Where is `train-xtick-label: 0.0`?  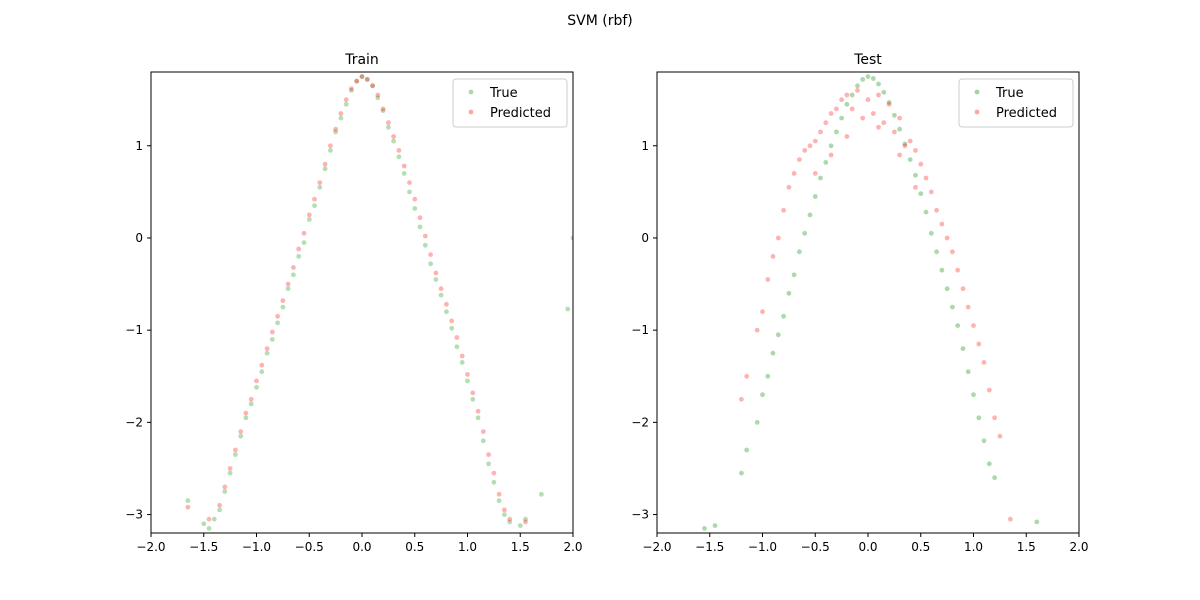
train-xtick-label: 0.0 is located at coordinates (361, 547).